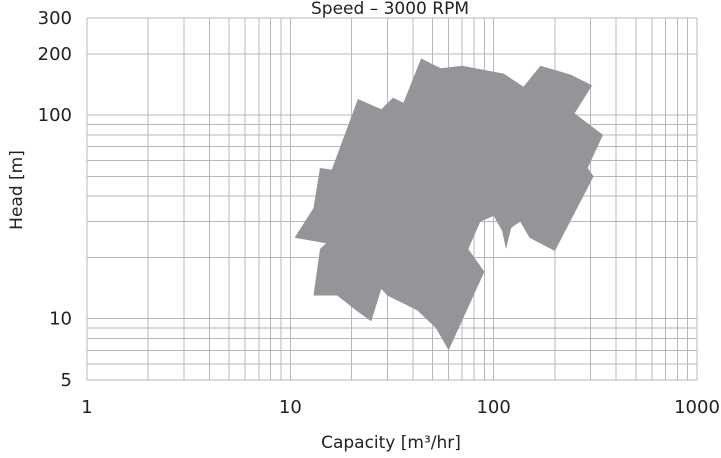  Describe the element at coordinates (55, 115) in the screenshot. I see `y-tick-label: 100` at that location.